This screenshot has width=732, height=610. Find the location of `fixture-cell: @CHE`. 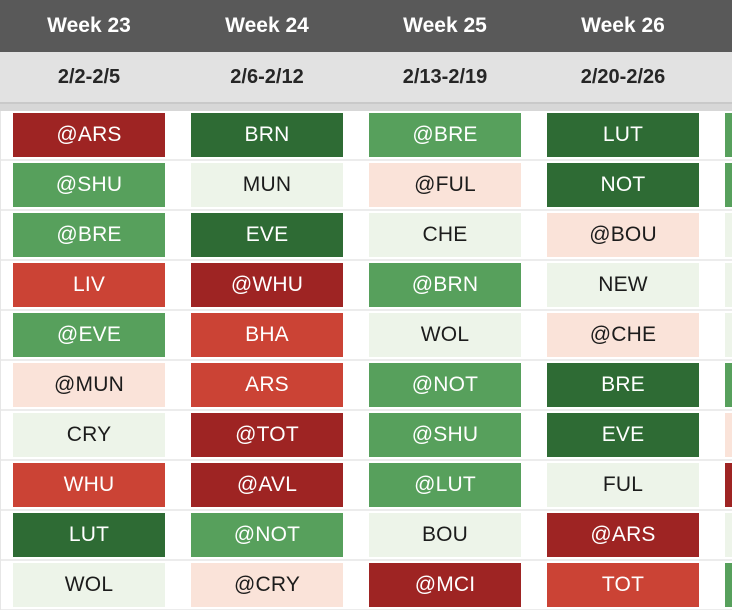

fixture-cell: @CHE is located at coordinates (623, 335).